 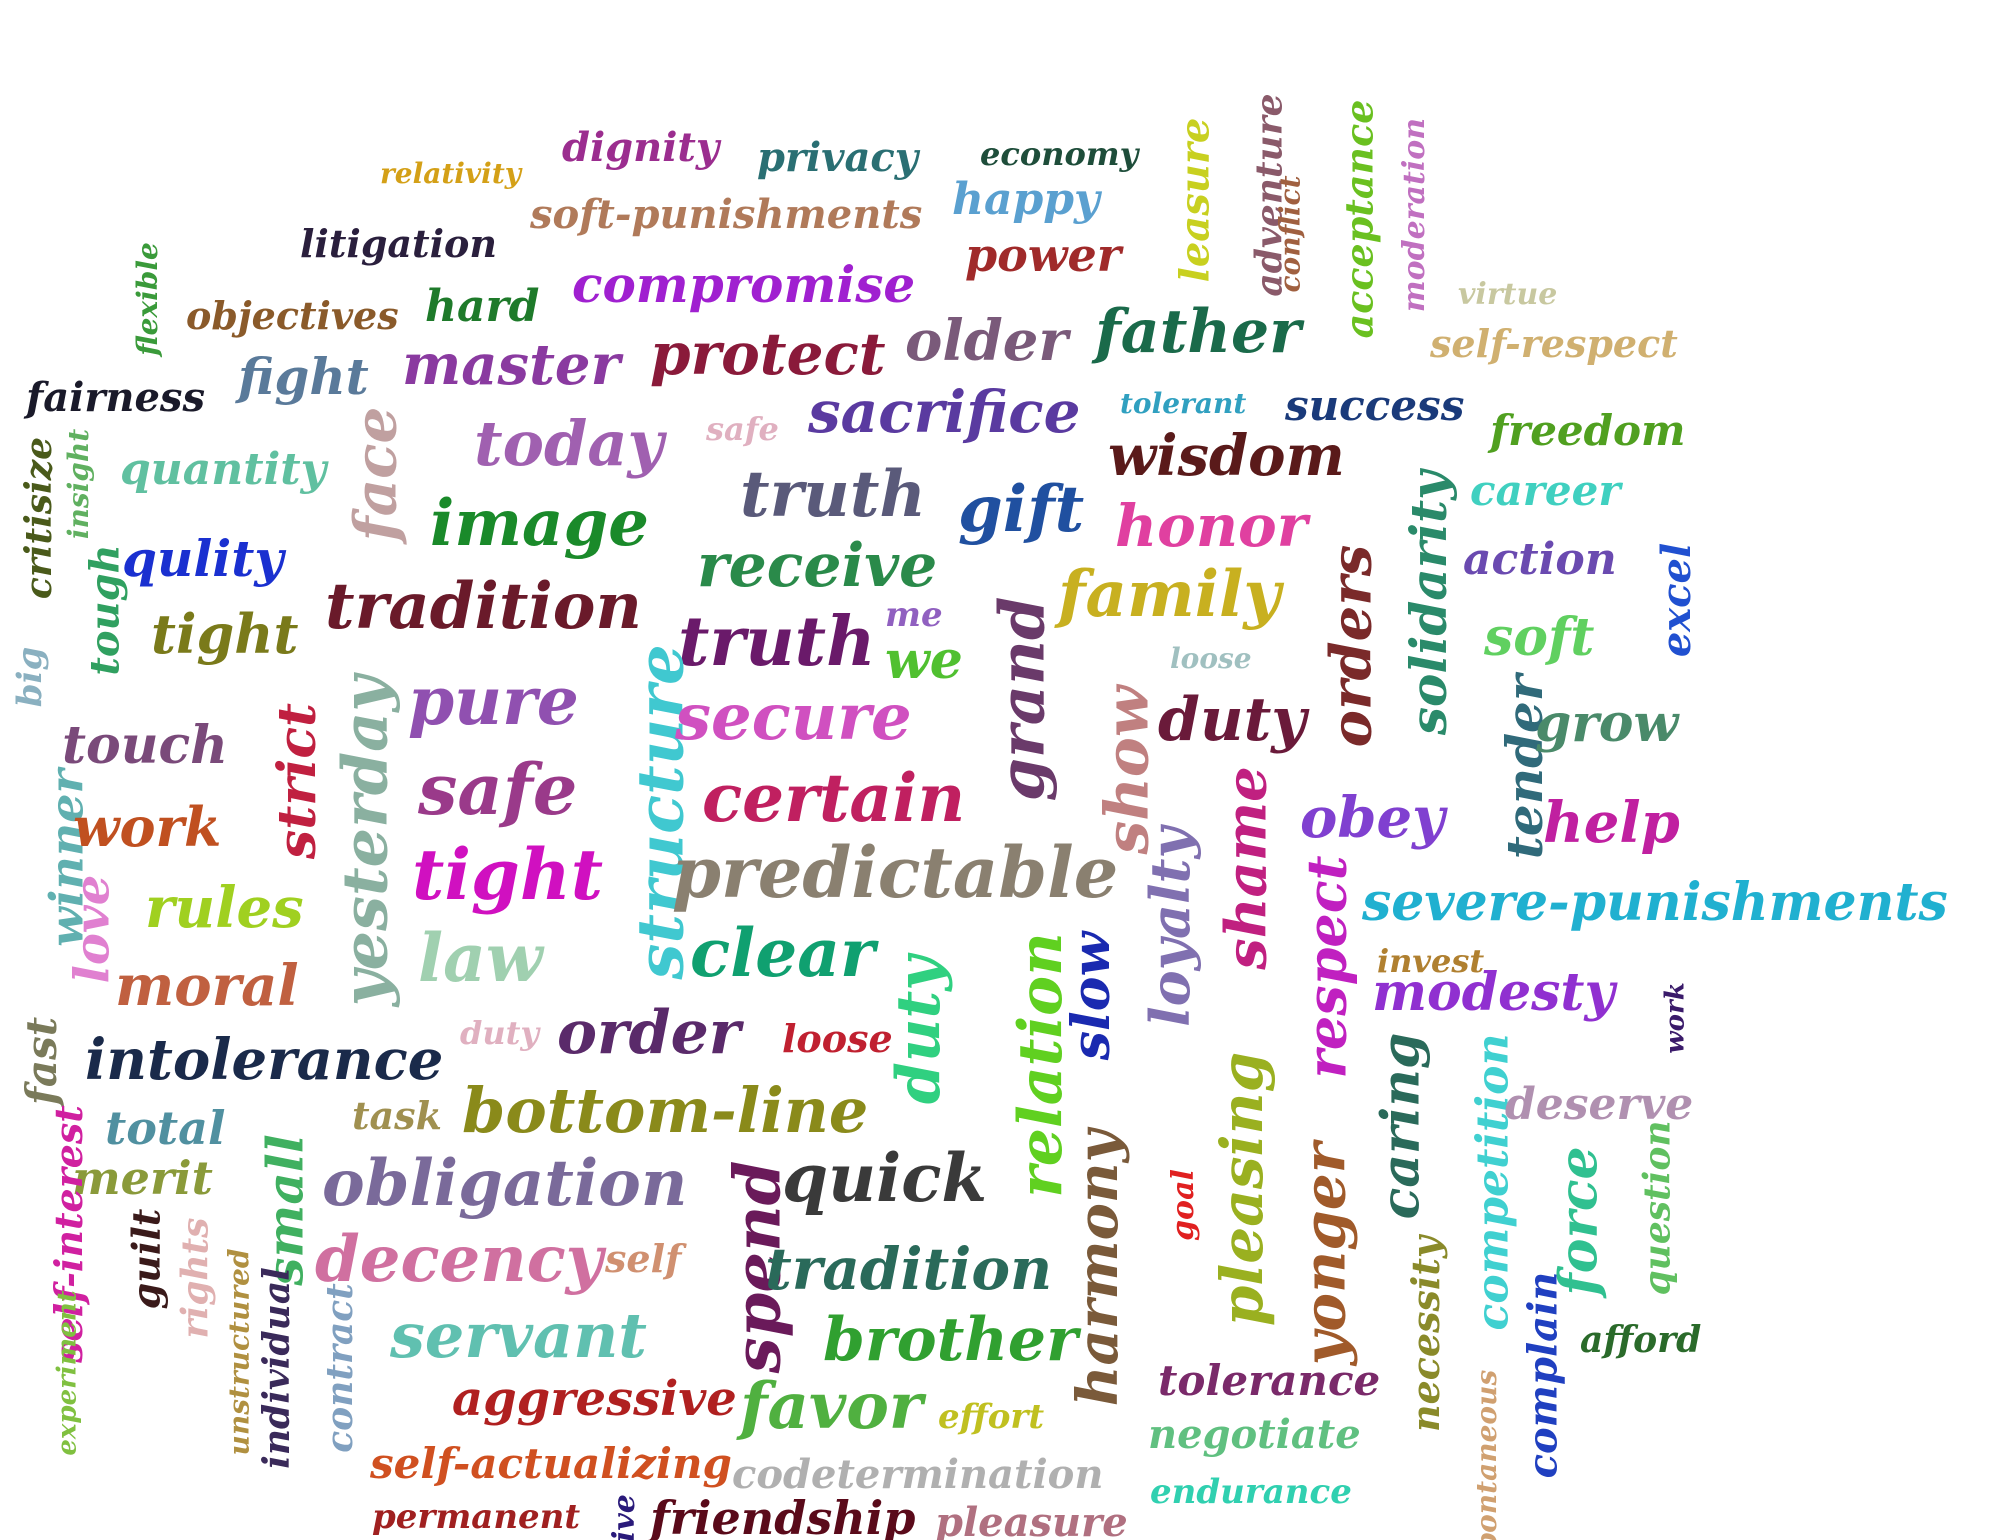 What do you see at coordinates (365, 841) in the screenshot?
I see `word-yesterday: yesterday` at bounding box center [365, 841].